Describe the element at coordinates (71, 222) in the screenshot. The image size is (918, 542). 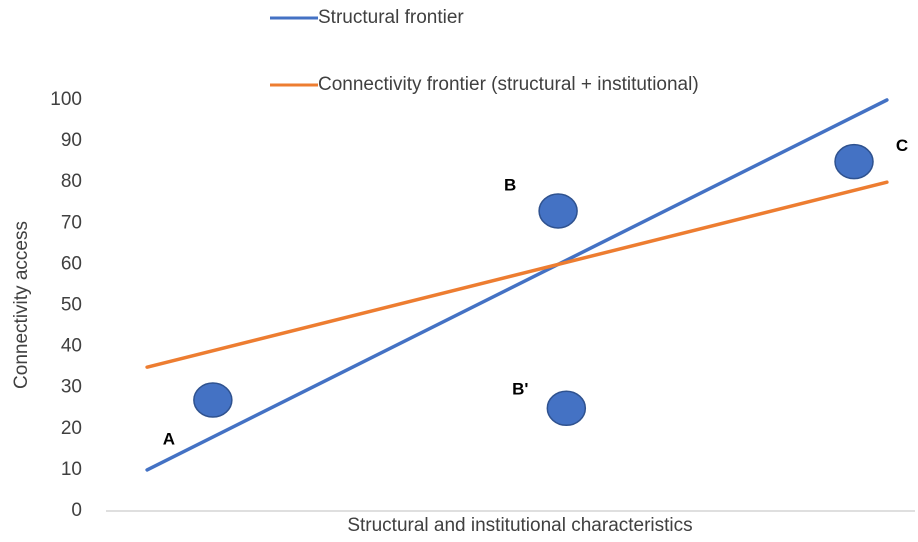
I see `y-tick-label: 70` at that location.